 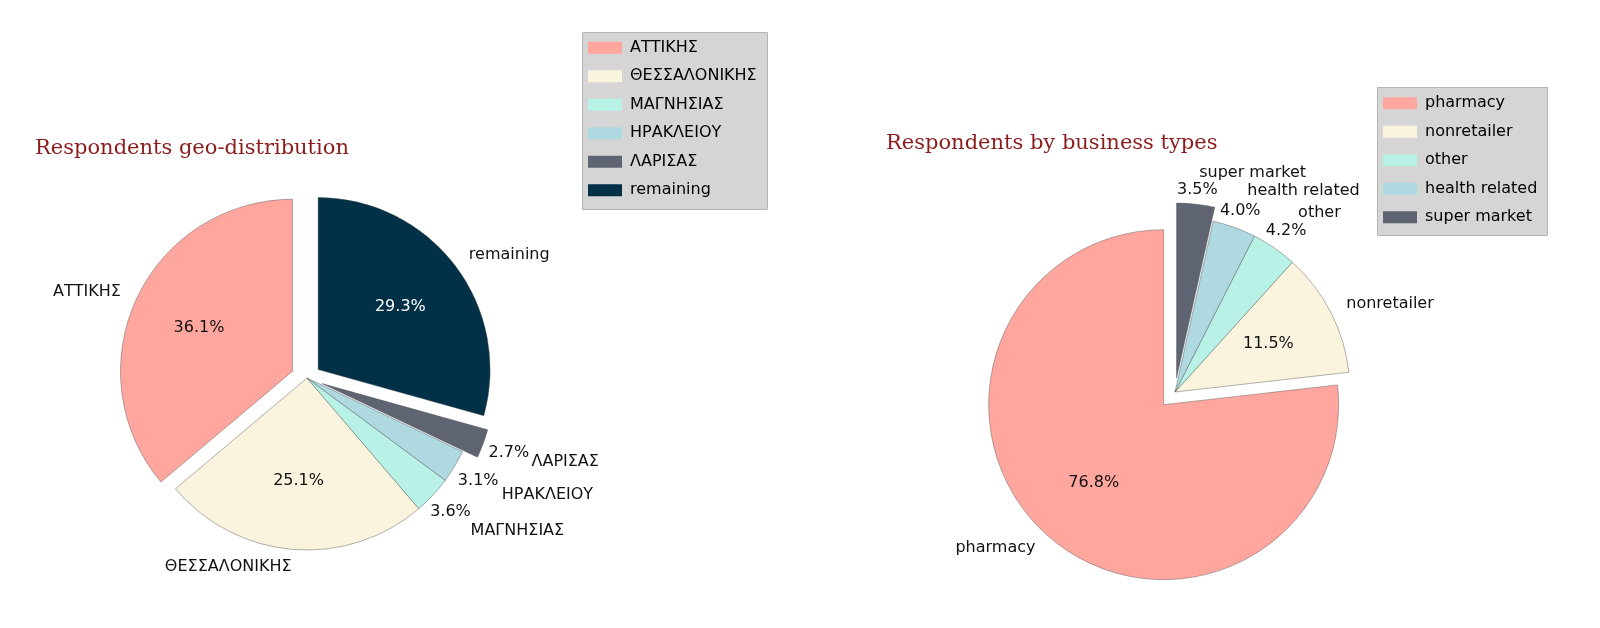 I want to click on data-label: 11.5%, so click(x=1268, y=343).